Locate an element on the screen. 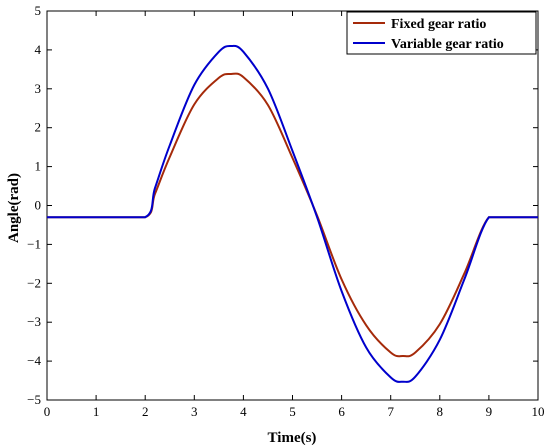  legend-label: Variable gear ratio is located at coordinates (447, 44).